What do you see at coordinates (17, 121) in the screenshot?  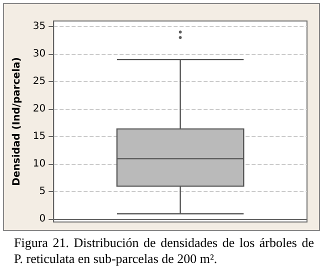 I see `y-axis-title: Densidad (Ind/parcela)` at bounding box center [17, 121].